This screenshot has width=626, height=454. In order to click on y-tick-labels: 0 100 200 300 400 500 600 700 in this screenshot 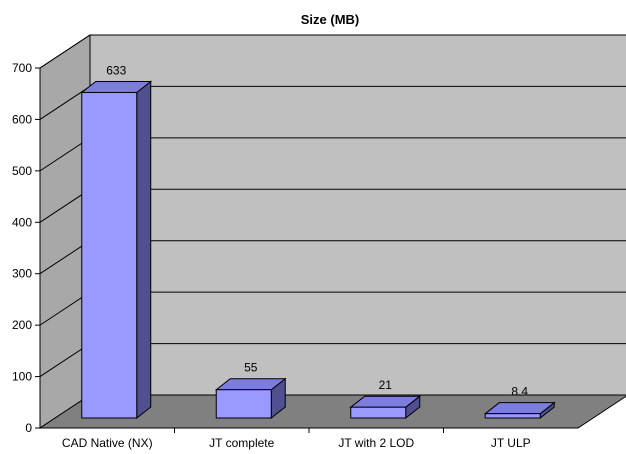, I will do `click(22, 248)`.